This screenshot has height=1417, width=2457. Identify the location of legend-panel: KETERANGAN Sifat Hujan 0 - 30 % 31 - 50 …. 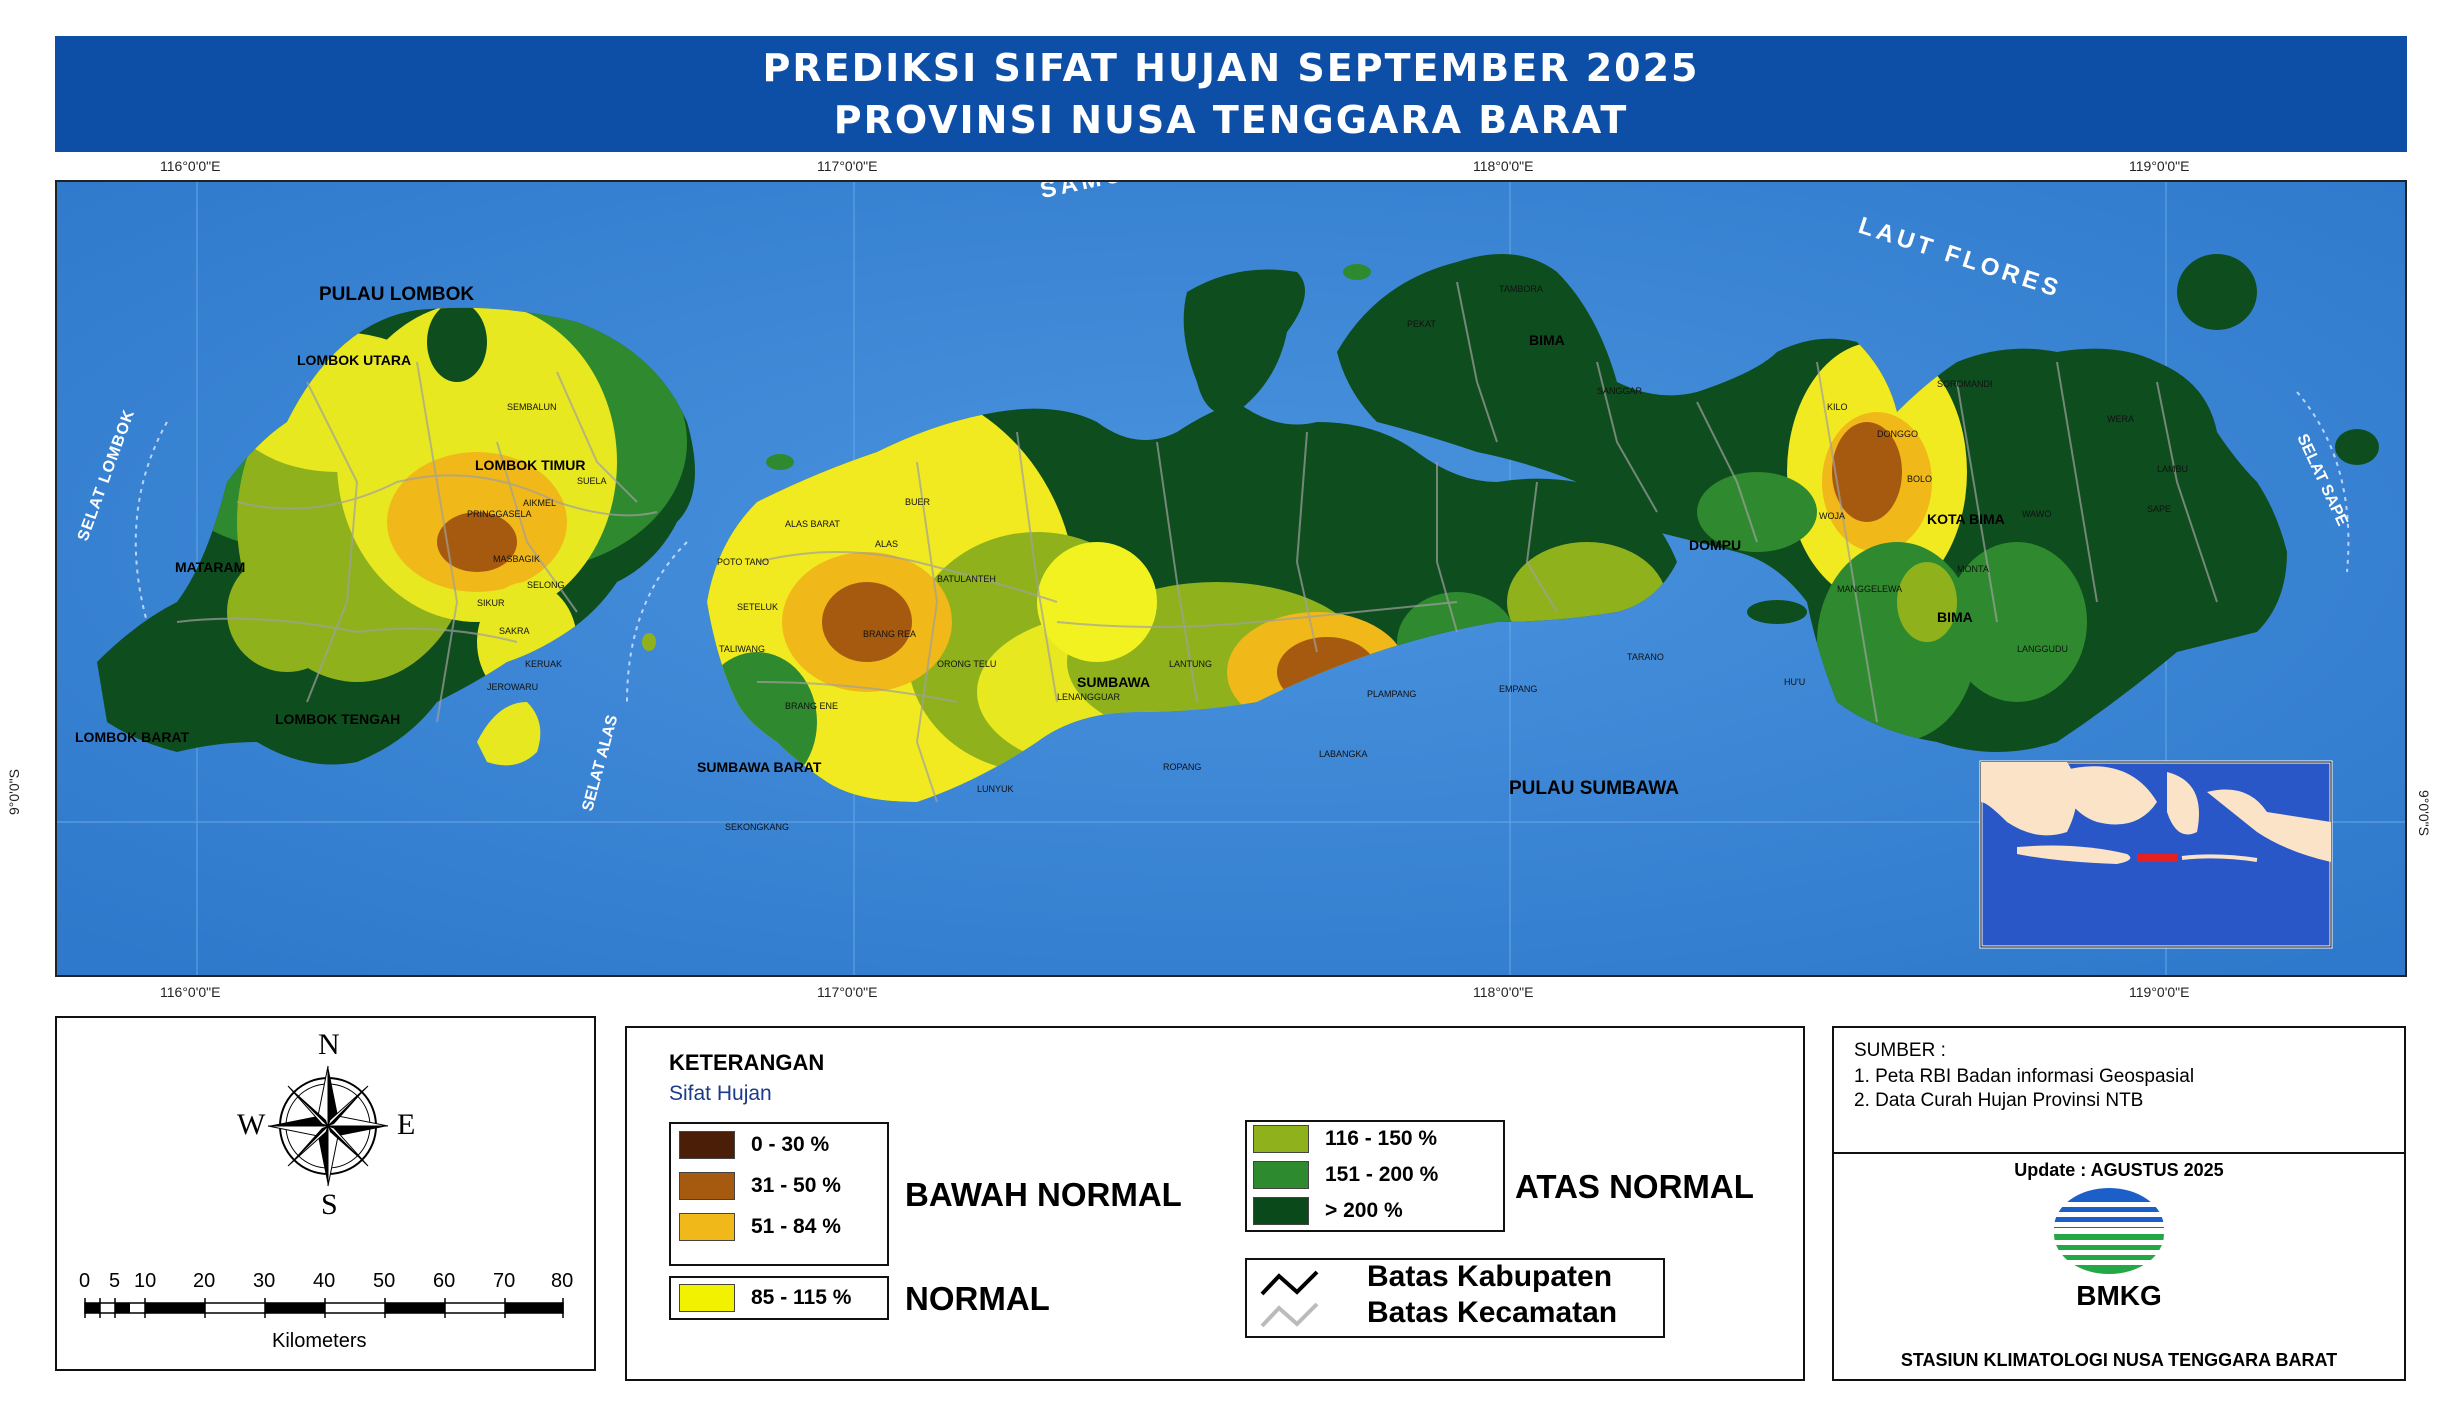
(1215, 1203).